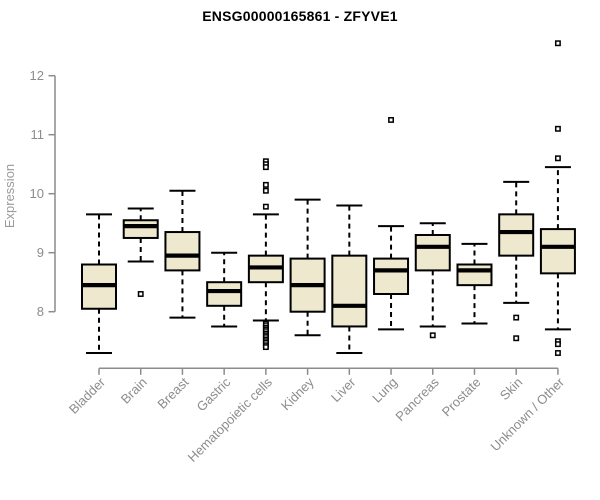 Image resolution: width=600 pixels, height=500 pixels. I want to click on y-tick-label: 11, so click(38, 134).